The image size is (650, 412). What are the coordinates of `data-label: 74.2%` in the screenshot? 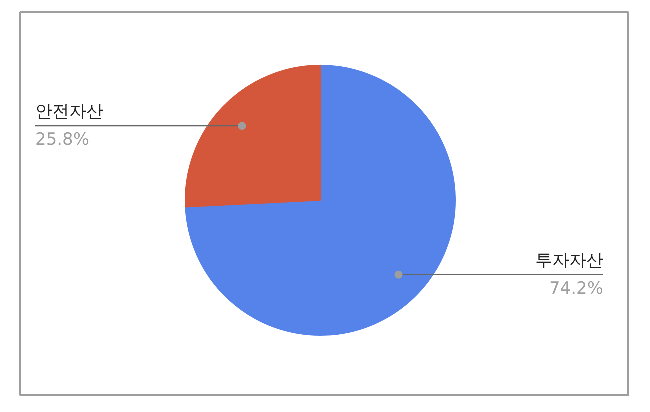 It's located at (576, 288).